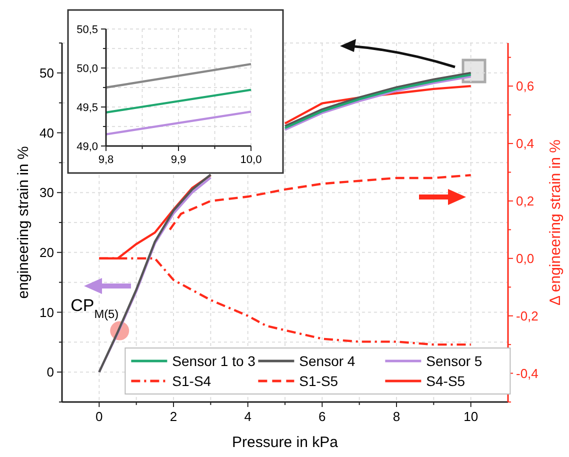  Describe the element at coordinates (285, 442) in the screenshot. I see `x-axis-title: Pressure in kPa` at that location.